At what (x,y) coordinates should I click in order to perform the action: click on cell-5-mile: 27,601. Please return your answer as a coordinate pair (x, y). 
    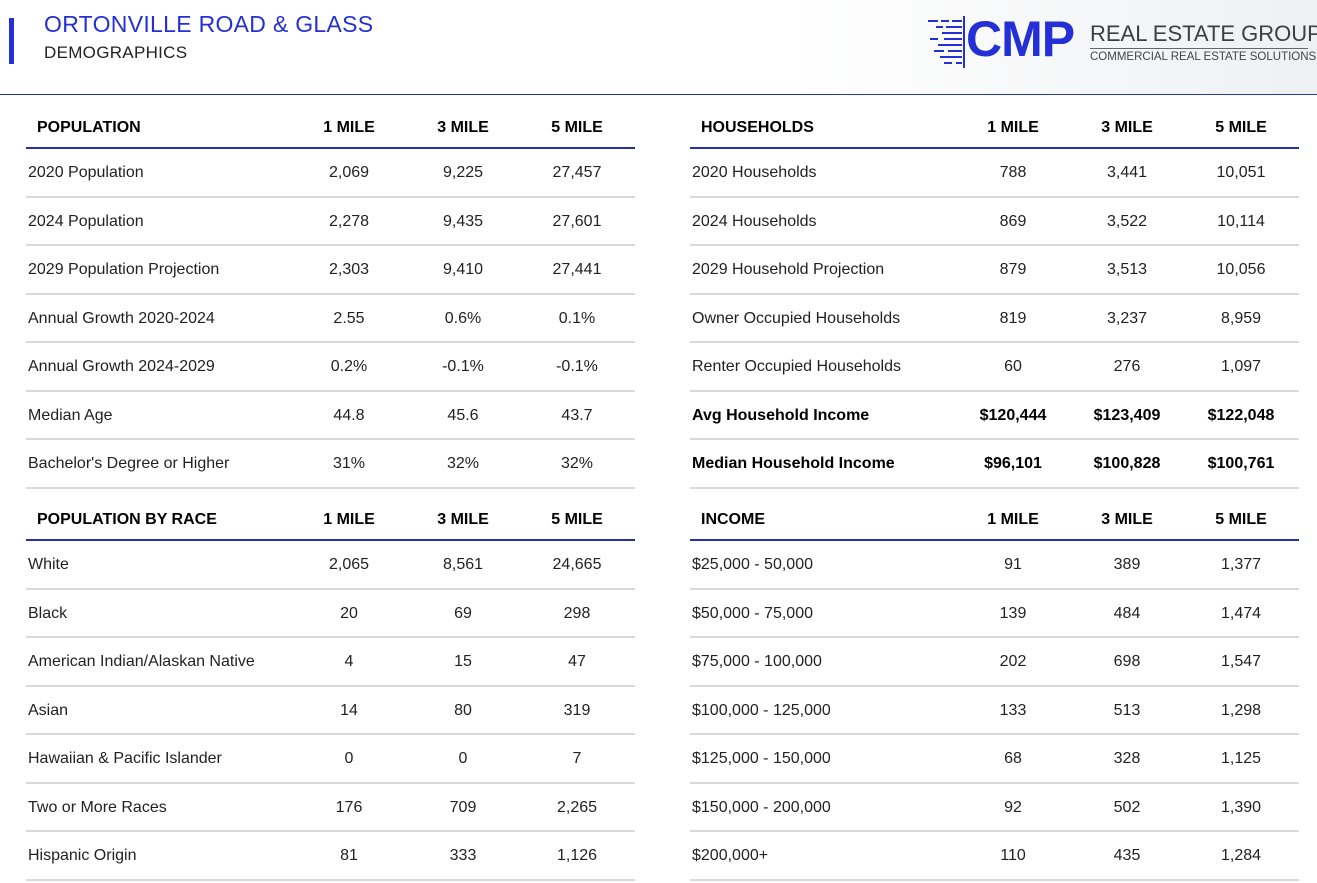
    Looking at the image, I should click on (577, 221).